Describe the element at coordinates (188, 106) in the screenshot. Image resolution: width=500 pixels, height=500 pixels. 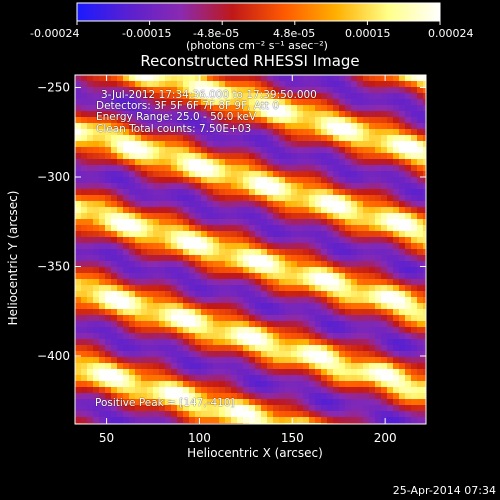
I see `annotation-detectors: Detectors: 3F 5F 6F 7F 8F 9F, Att 0` at that location.